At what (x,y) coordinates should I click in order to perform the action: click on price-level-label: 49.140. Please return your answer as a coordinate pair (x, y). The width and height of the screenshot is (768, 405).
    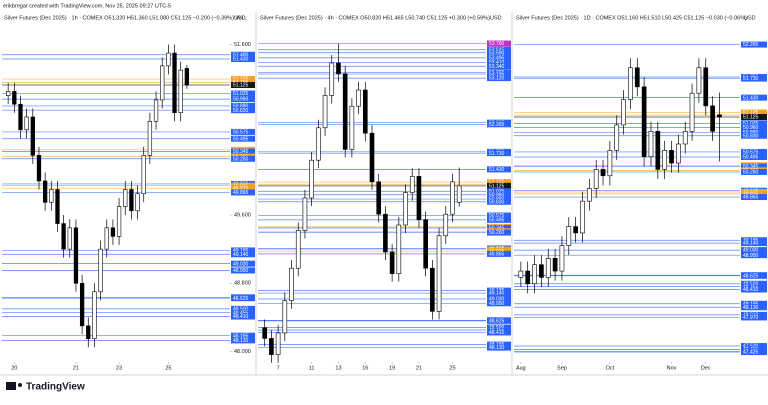
    Looking at the image, I should click on (241, 255).